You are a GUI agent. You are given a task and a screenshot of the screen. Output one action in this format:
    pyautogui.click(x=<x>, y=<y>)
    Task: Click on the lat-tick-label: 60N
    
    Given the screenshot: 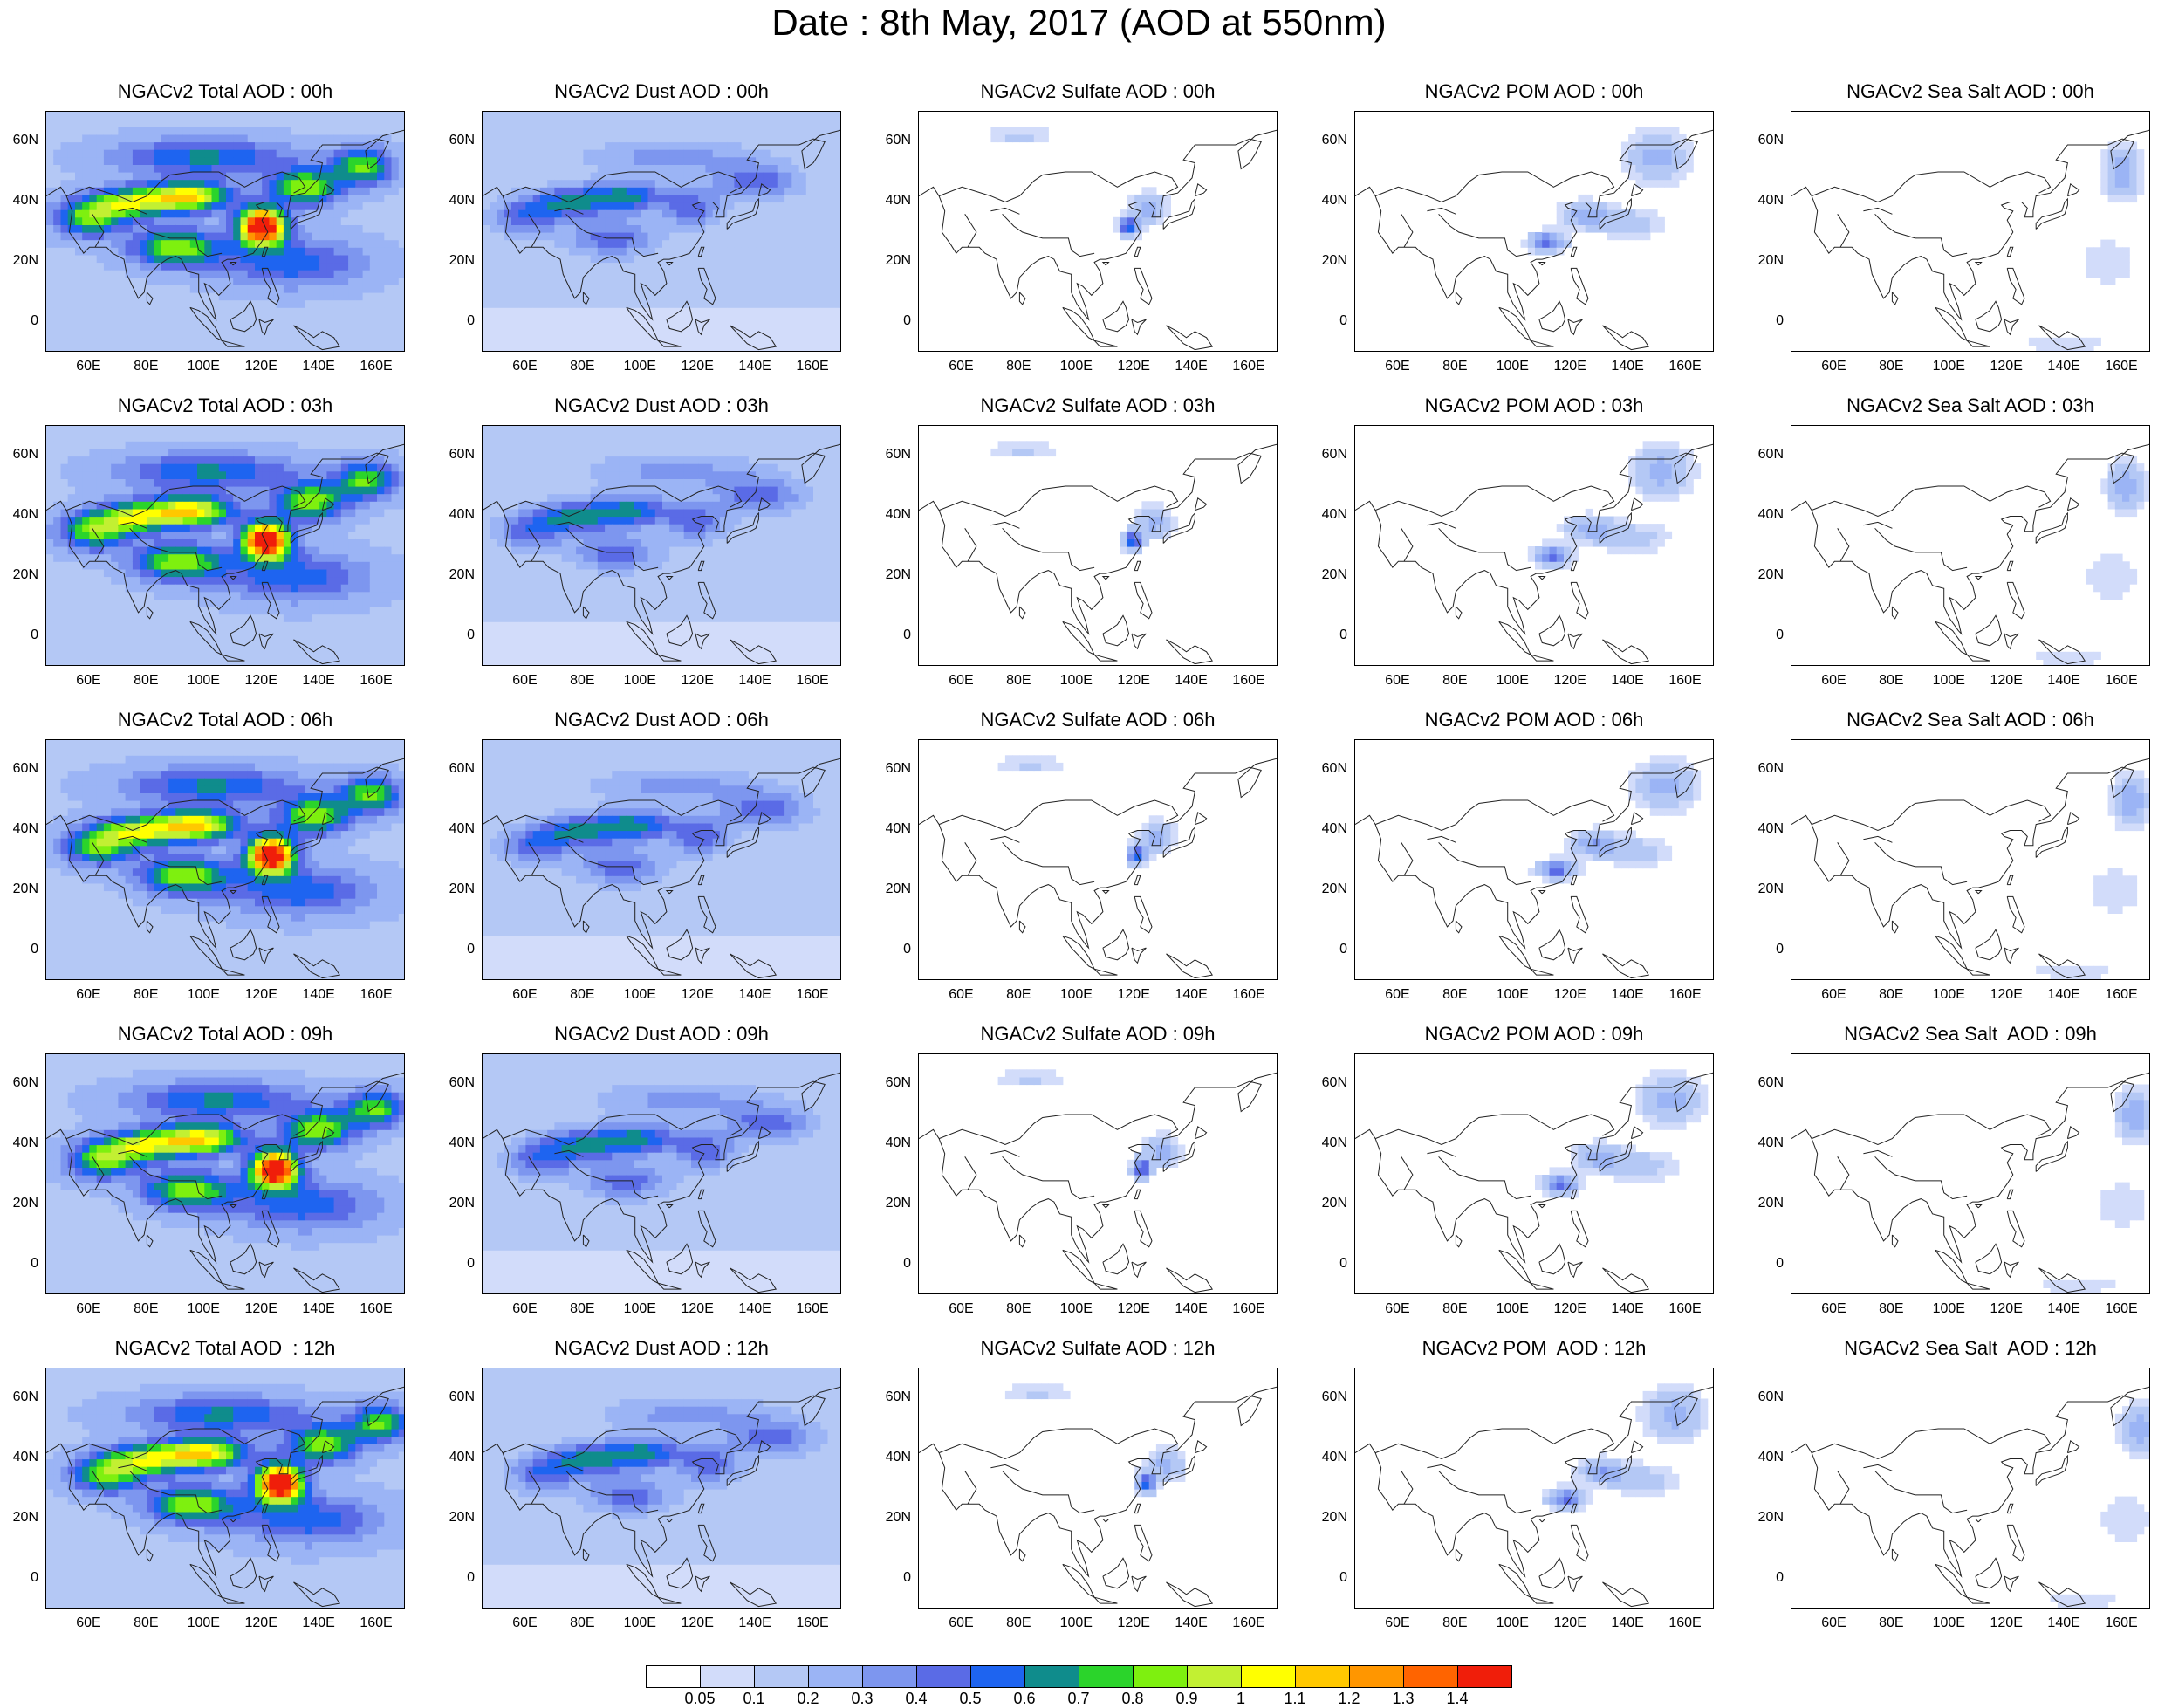 What is the action you would take?
    pyautogui.click(x=25, y=139)
    